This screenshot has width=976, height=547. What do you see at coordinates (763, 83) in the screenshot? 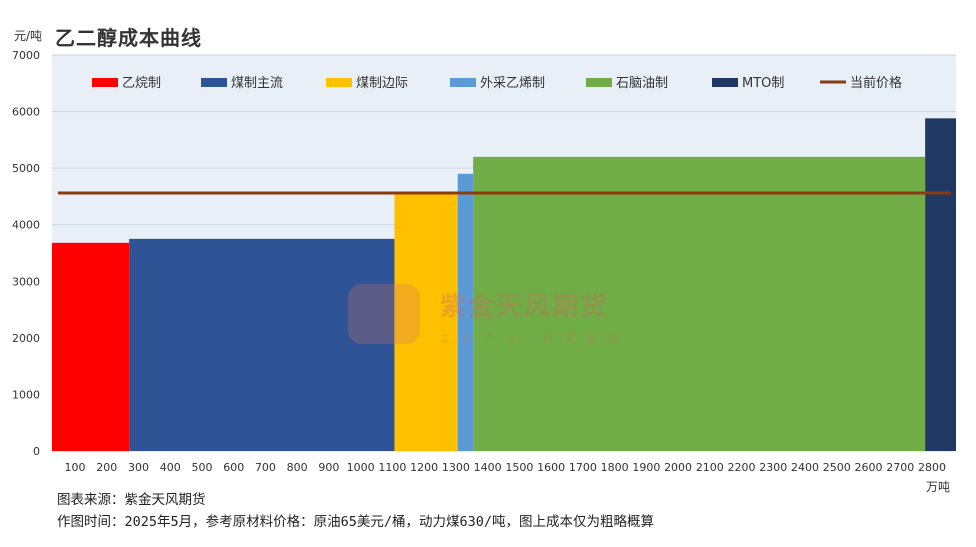
I see `legend-label: MTO制` at bounding box center [763, 83].